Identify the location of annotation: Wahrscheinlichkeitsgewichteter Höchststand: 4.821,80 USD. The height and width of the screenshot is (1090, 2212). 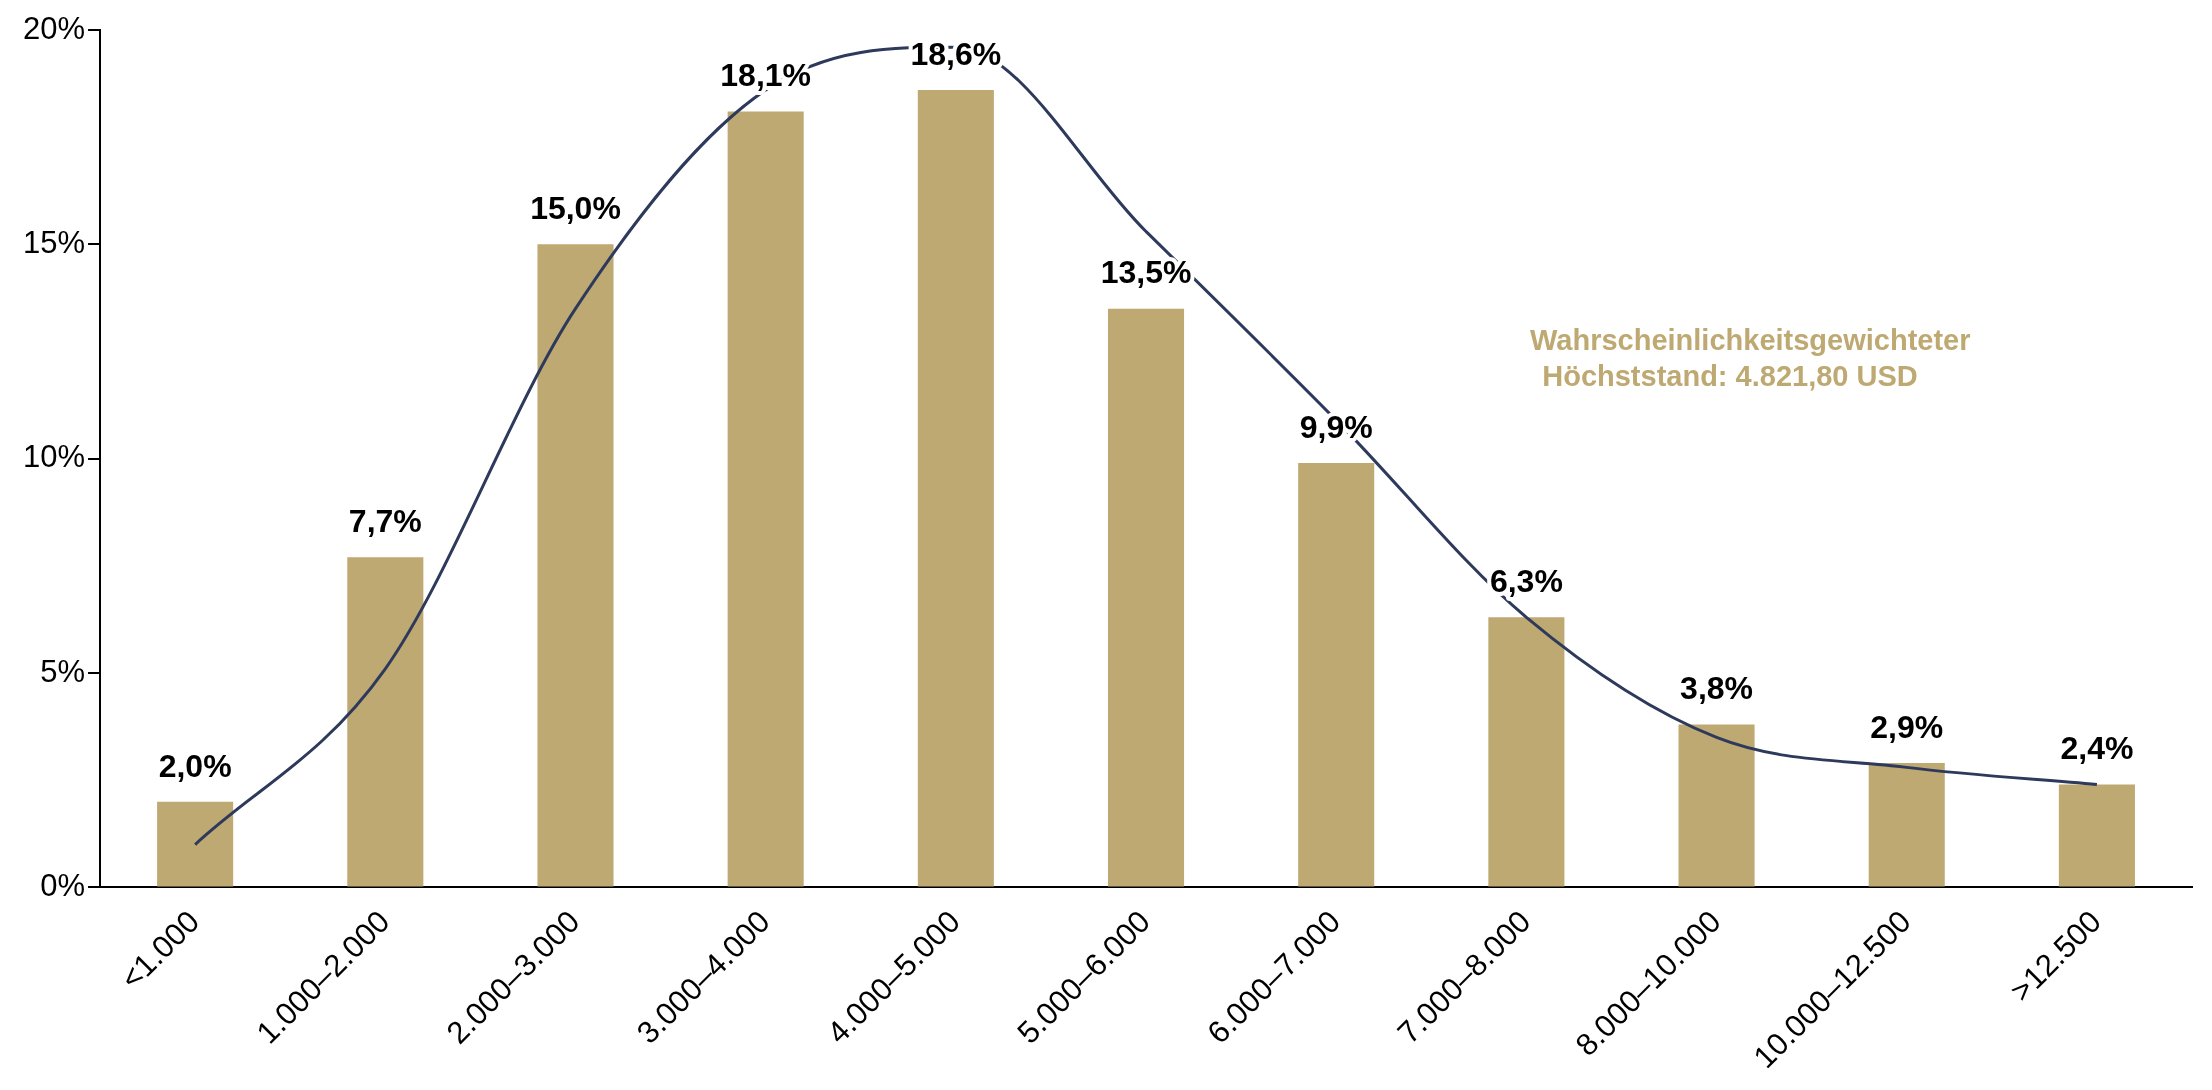
(1750, 358).